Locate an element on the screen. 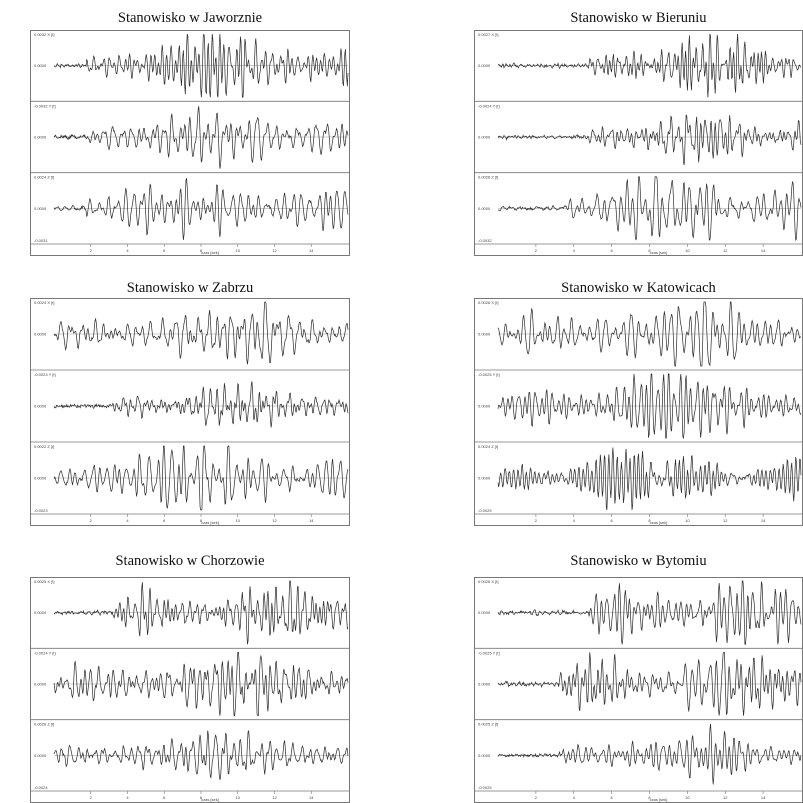 This screenshot has height=803, width=803. bottom-amplitude-label: -0.0024 is located at coordinates (41, 787).